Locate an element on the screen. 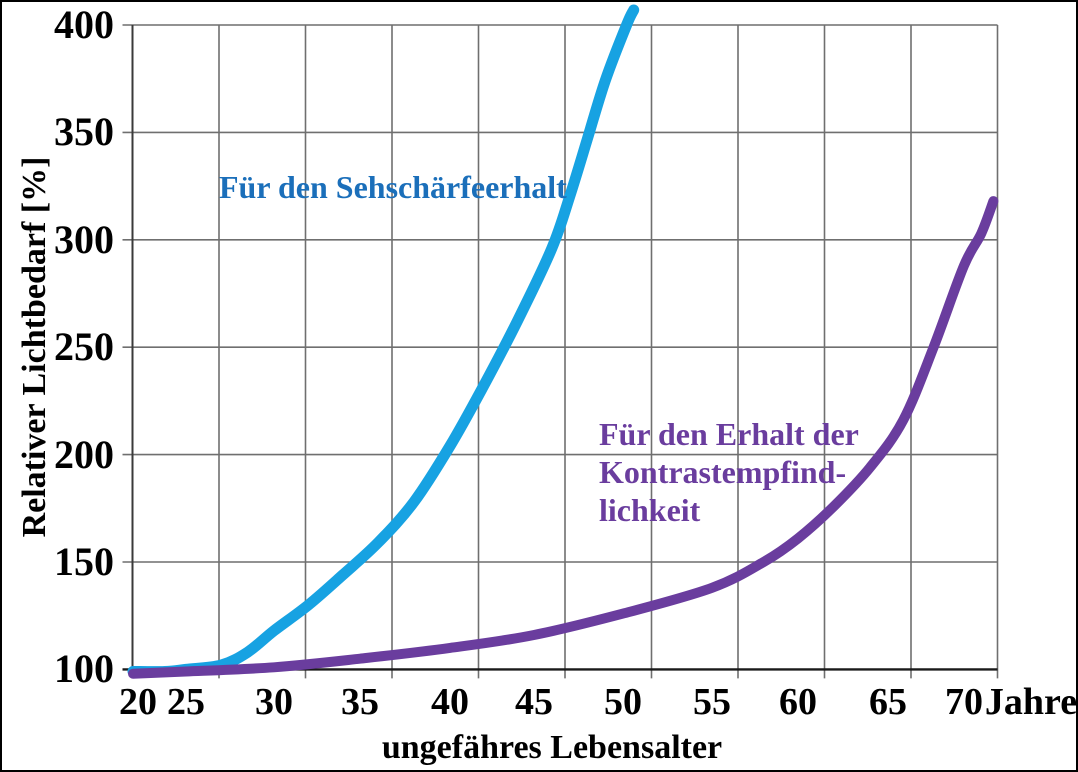 The height and width of the screenshot is (772, 1078). y-tick-label-400: 400 is located at coordinates (84, 24).